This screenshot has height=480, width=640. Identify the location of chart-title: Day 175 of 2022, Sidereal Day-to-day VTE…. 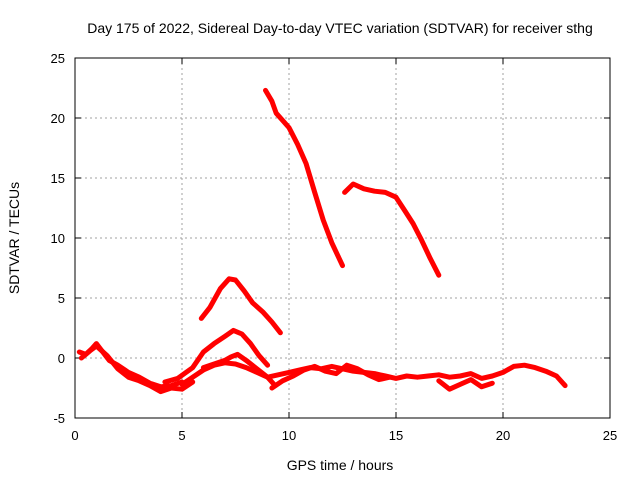
(340, 28).